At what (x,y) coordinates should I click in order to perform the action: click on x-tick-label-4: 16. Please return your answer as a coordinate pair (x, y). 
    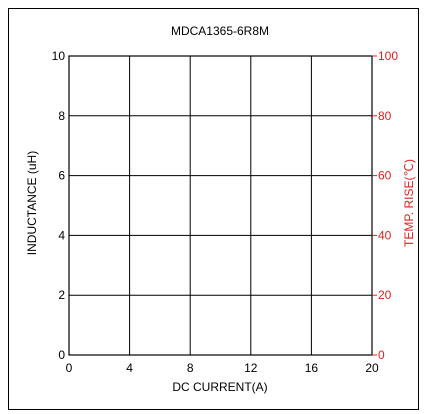
    Looking at the image, I should click on (312, 368).